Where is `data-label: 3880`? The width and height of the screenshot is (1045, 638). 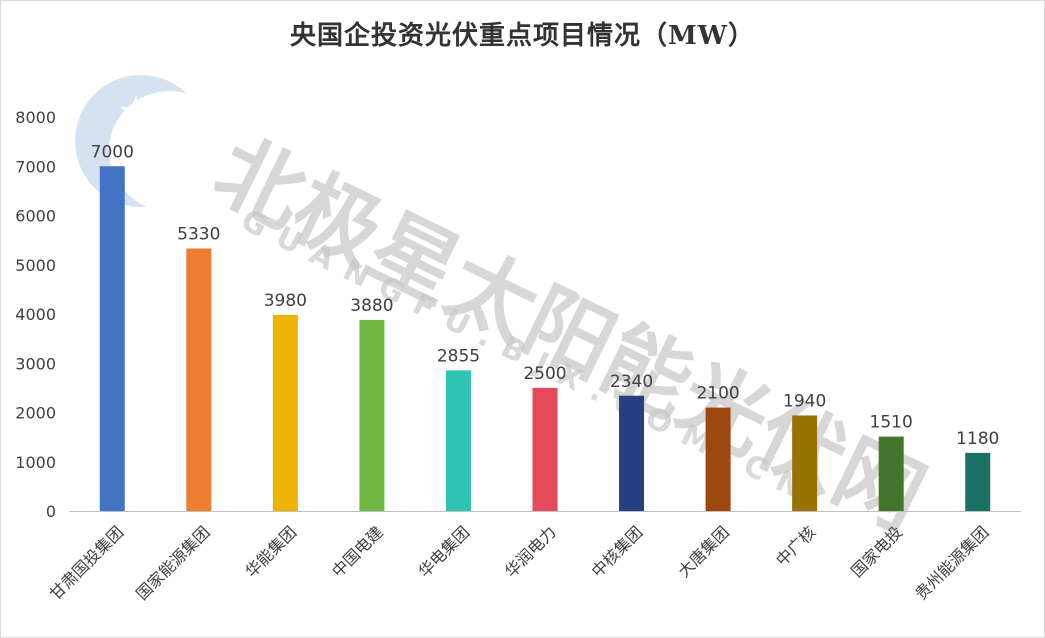 data-label: 3880 is located at coordinates (371, 306).